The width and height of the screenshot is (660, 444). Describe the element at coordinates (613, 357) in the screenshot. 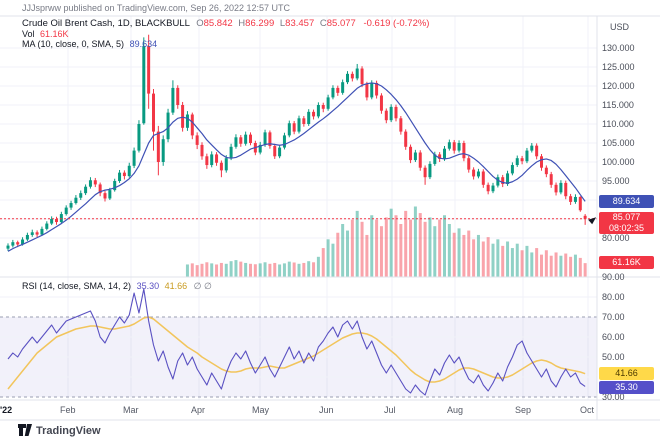

I see `price-tick-label: 50.00` at that location.